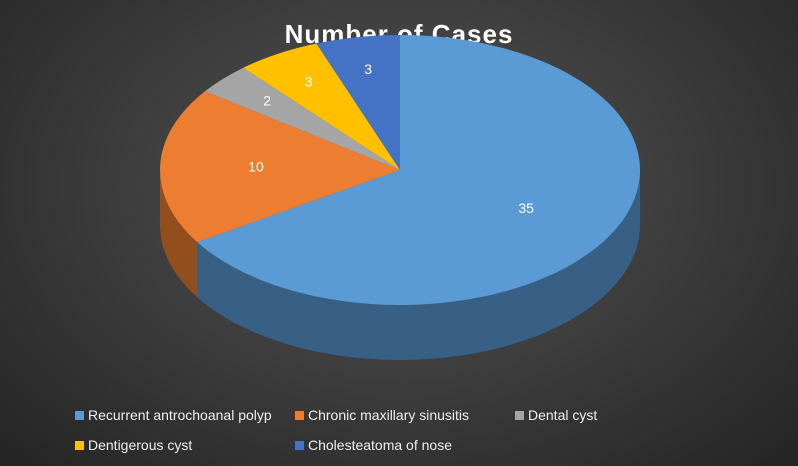 Image resolution: width=798 pixels, height=466 pixels. I want to click on data-label: 2, so click(267, 100).